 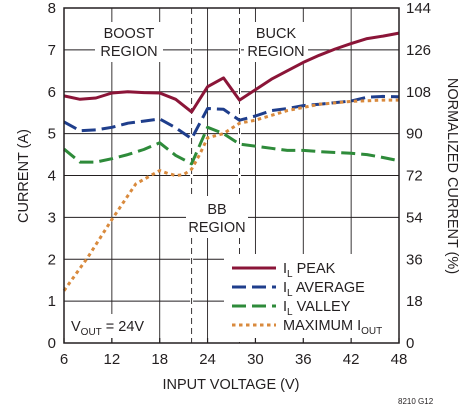 I want to click on right-y-tick-label: 90, so click(x=414, y=134).